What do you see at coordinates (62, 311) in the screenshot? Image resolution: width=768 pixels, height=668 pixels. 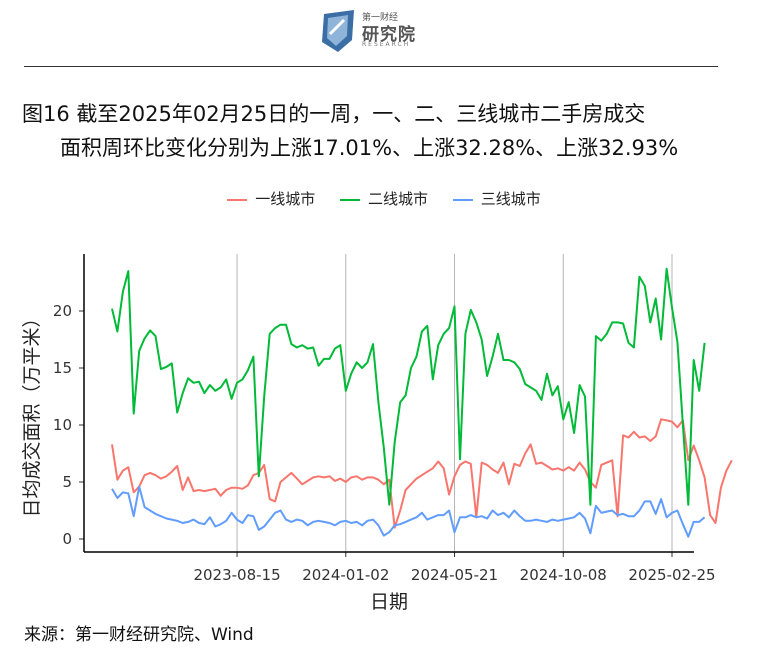 I see `y-tick-label: 20` at bounding box center [62, 311].